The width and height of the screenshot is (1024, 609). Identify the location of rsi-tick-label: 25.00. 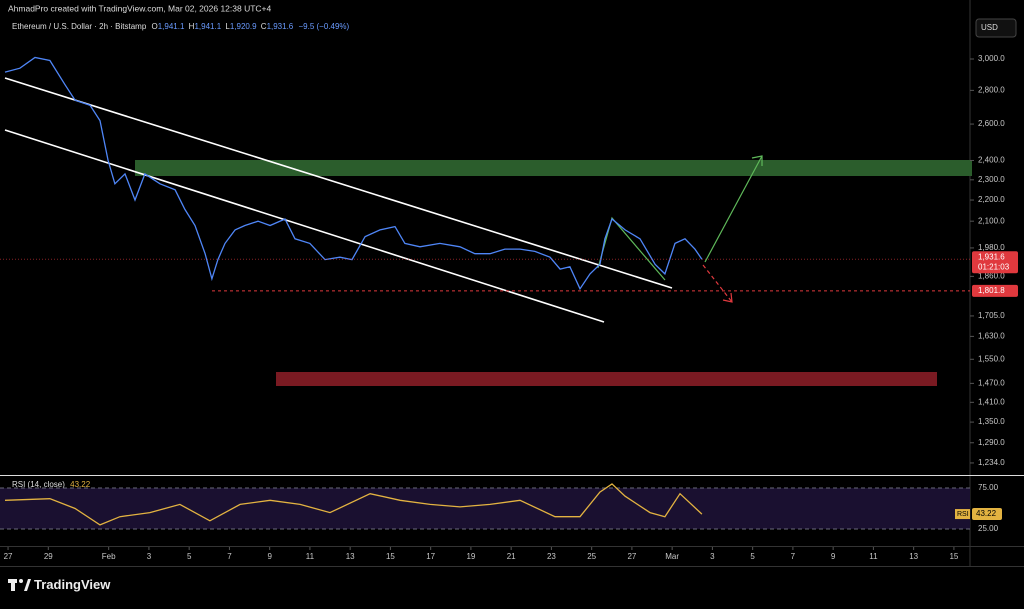
(988, 528).